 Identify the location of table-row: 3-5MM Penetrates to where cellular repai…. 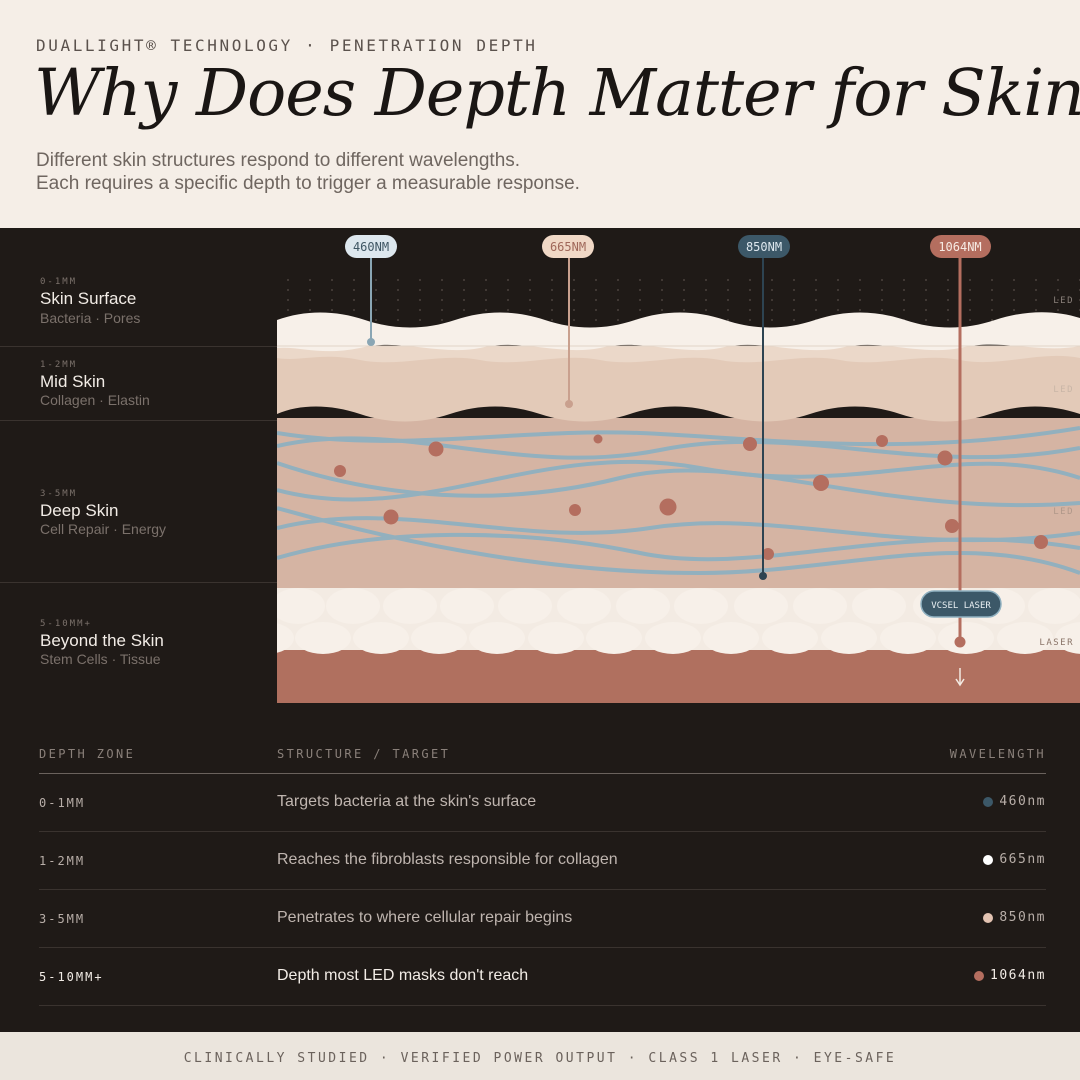
(542, 919).